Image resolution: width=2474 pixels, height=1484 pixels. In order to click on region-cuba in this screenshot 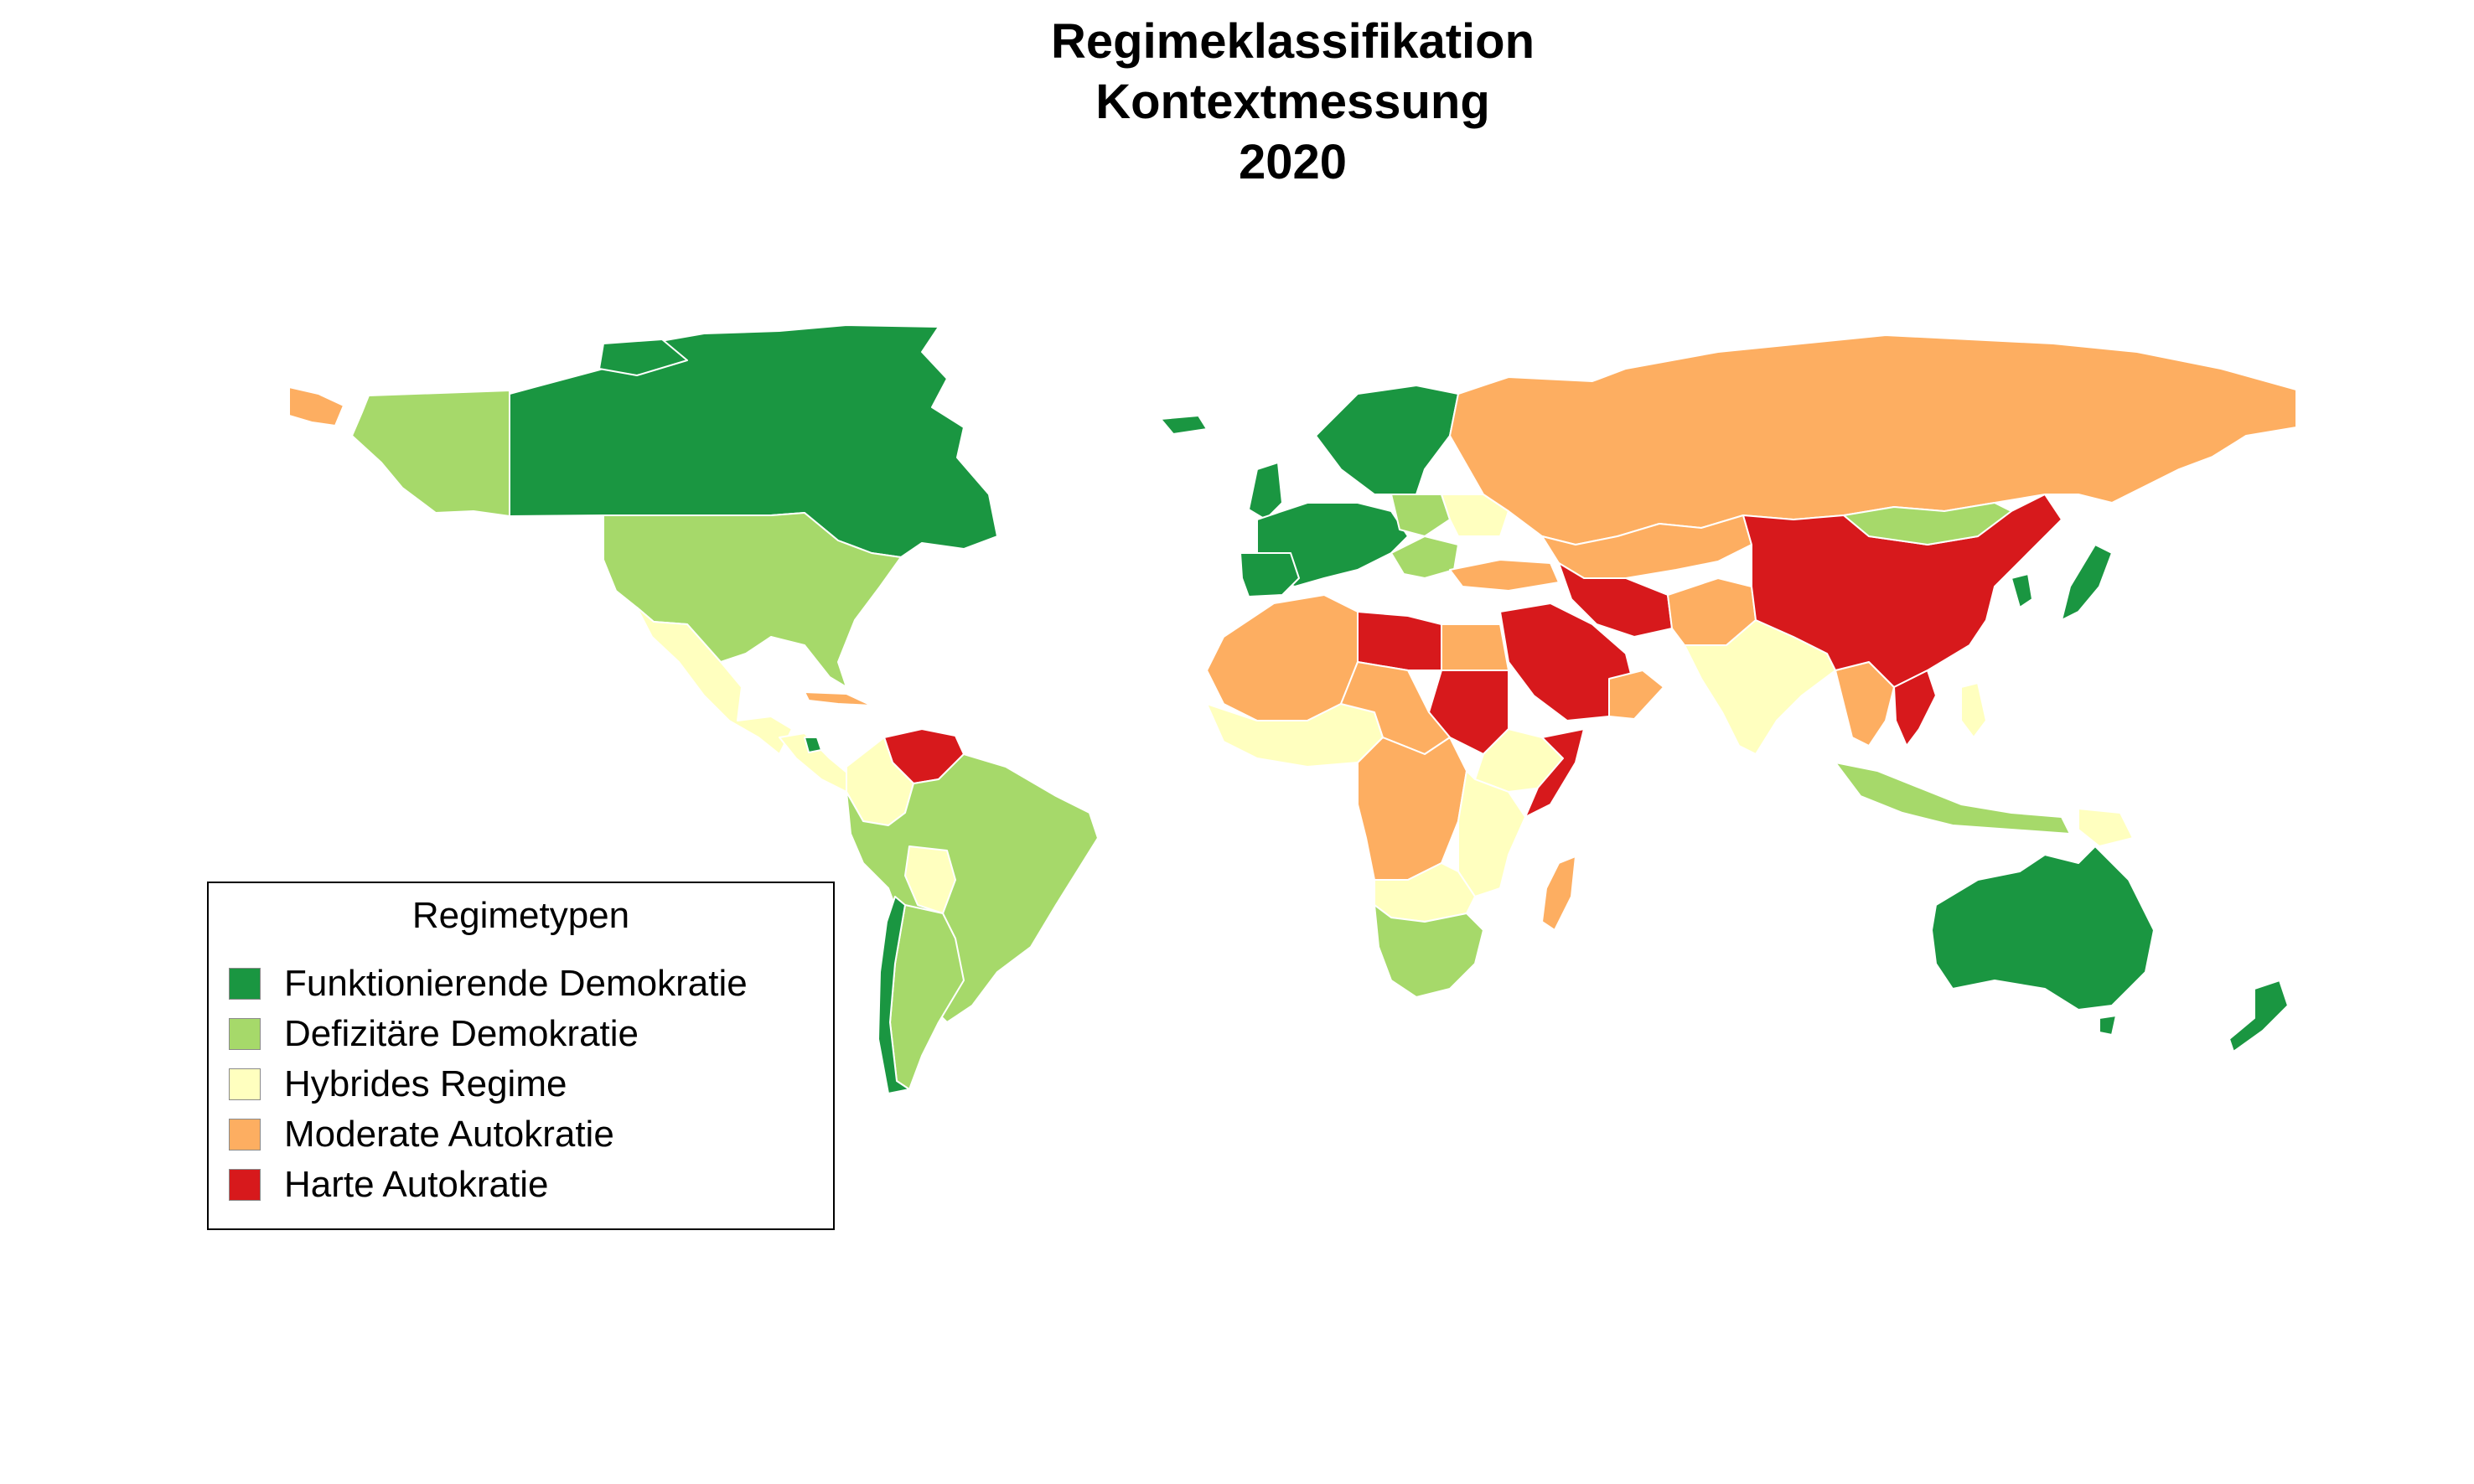, I will do `click(838, 698)`.